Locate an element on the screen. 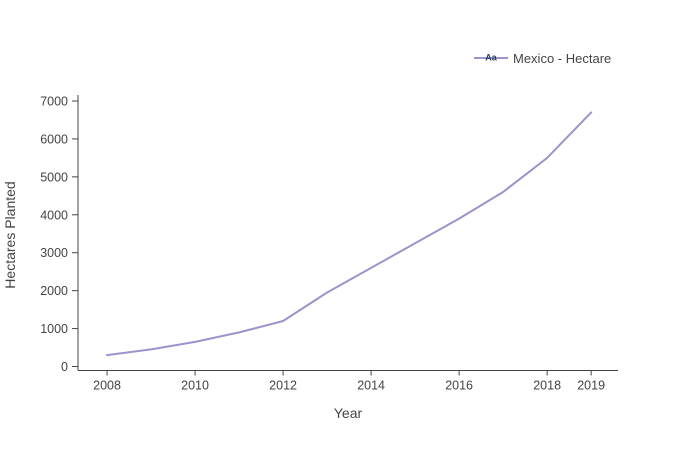 The height and width of the screenshot is (450, 700). y-tick-label: 0 is located at coordinates (64, 367).